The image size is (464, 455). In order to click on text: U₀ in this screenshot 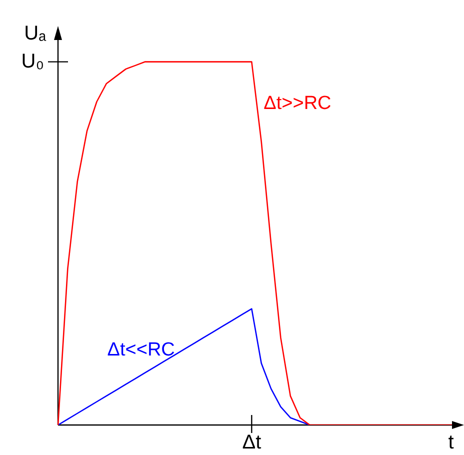, I will do `click(32, 61)`.